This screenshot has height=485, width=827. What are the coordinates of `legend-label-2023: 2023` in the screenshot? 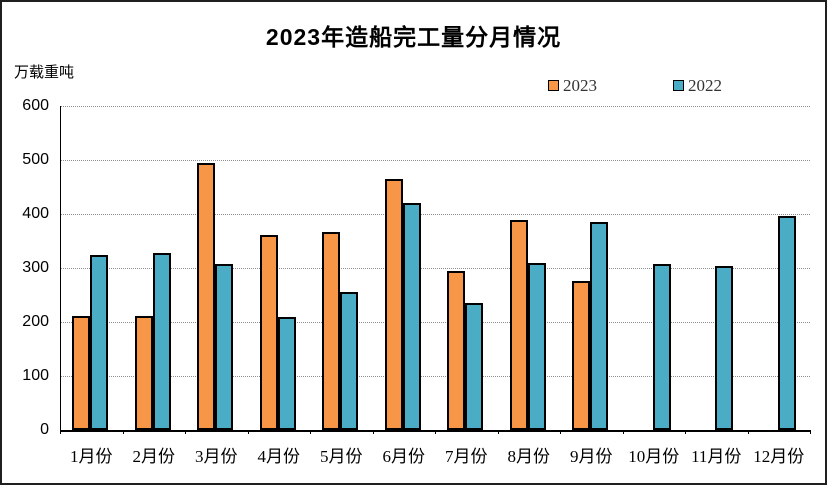 It's located at (580, 85).